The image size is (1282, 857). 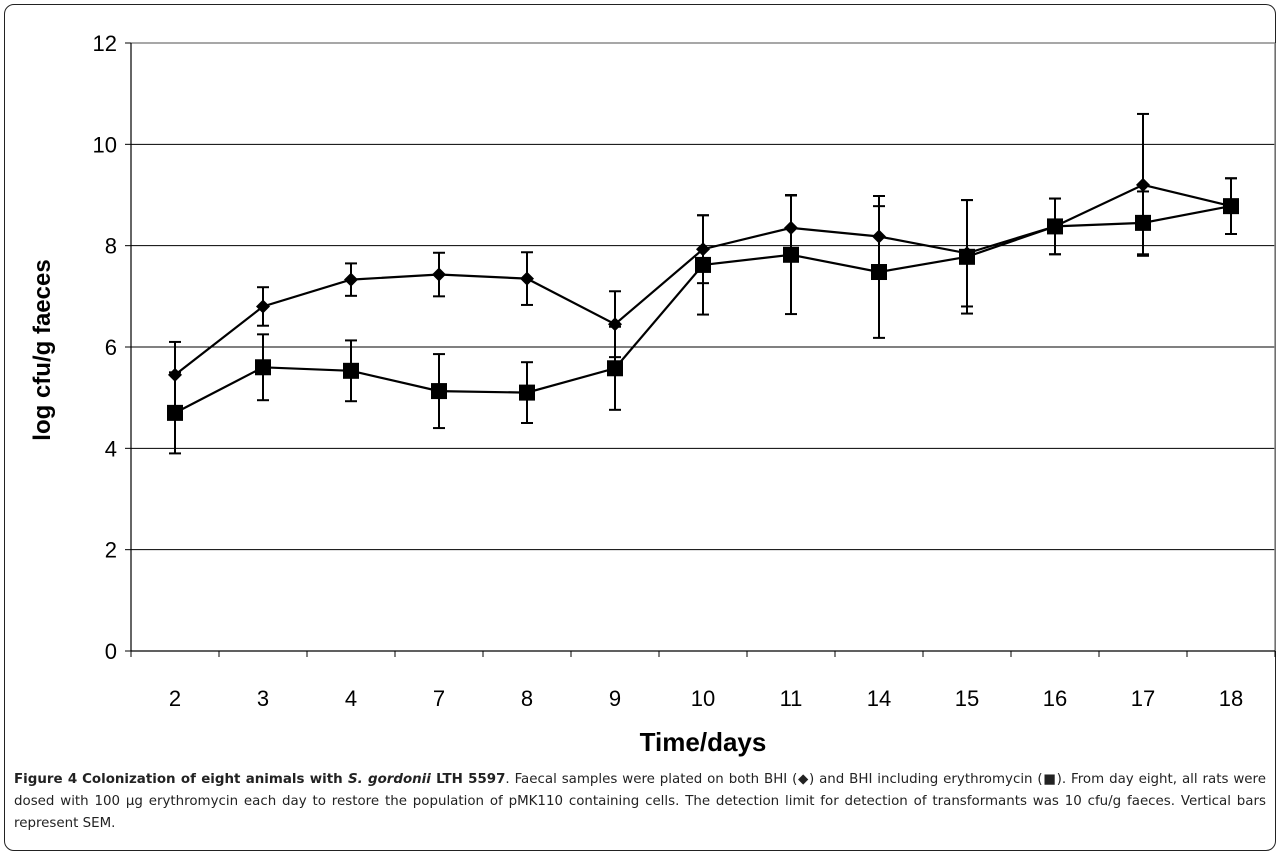 What do you see at coordinates (703, 698) in the screenshot?
I see `x-tick-label: 10` at bounding box center [703, 698].